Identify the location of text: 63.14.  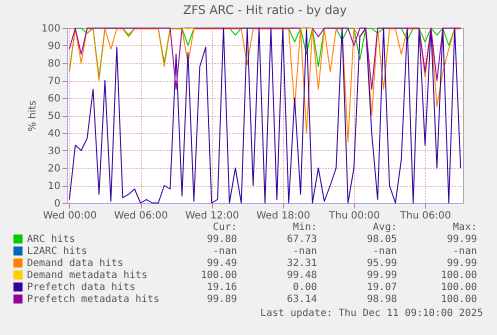
(301, 299).